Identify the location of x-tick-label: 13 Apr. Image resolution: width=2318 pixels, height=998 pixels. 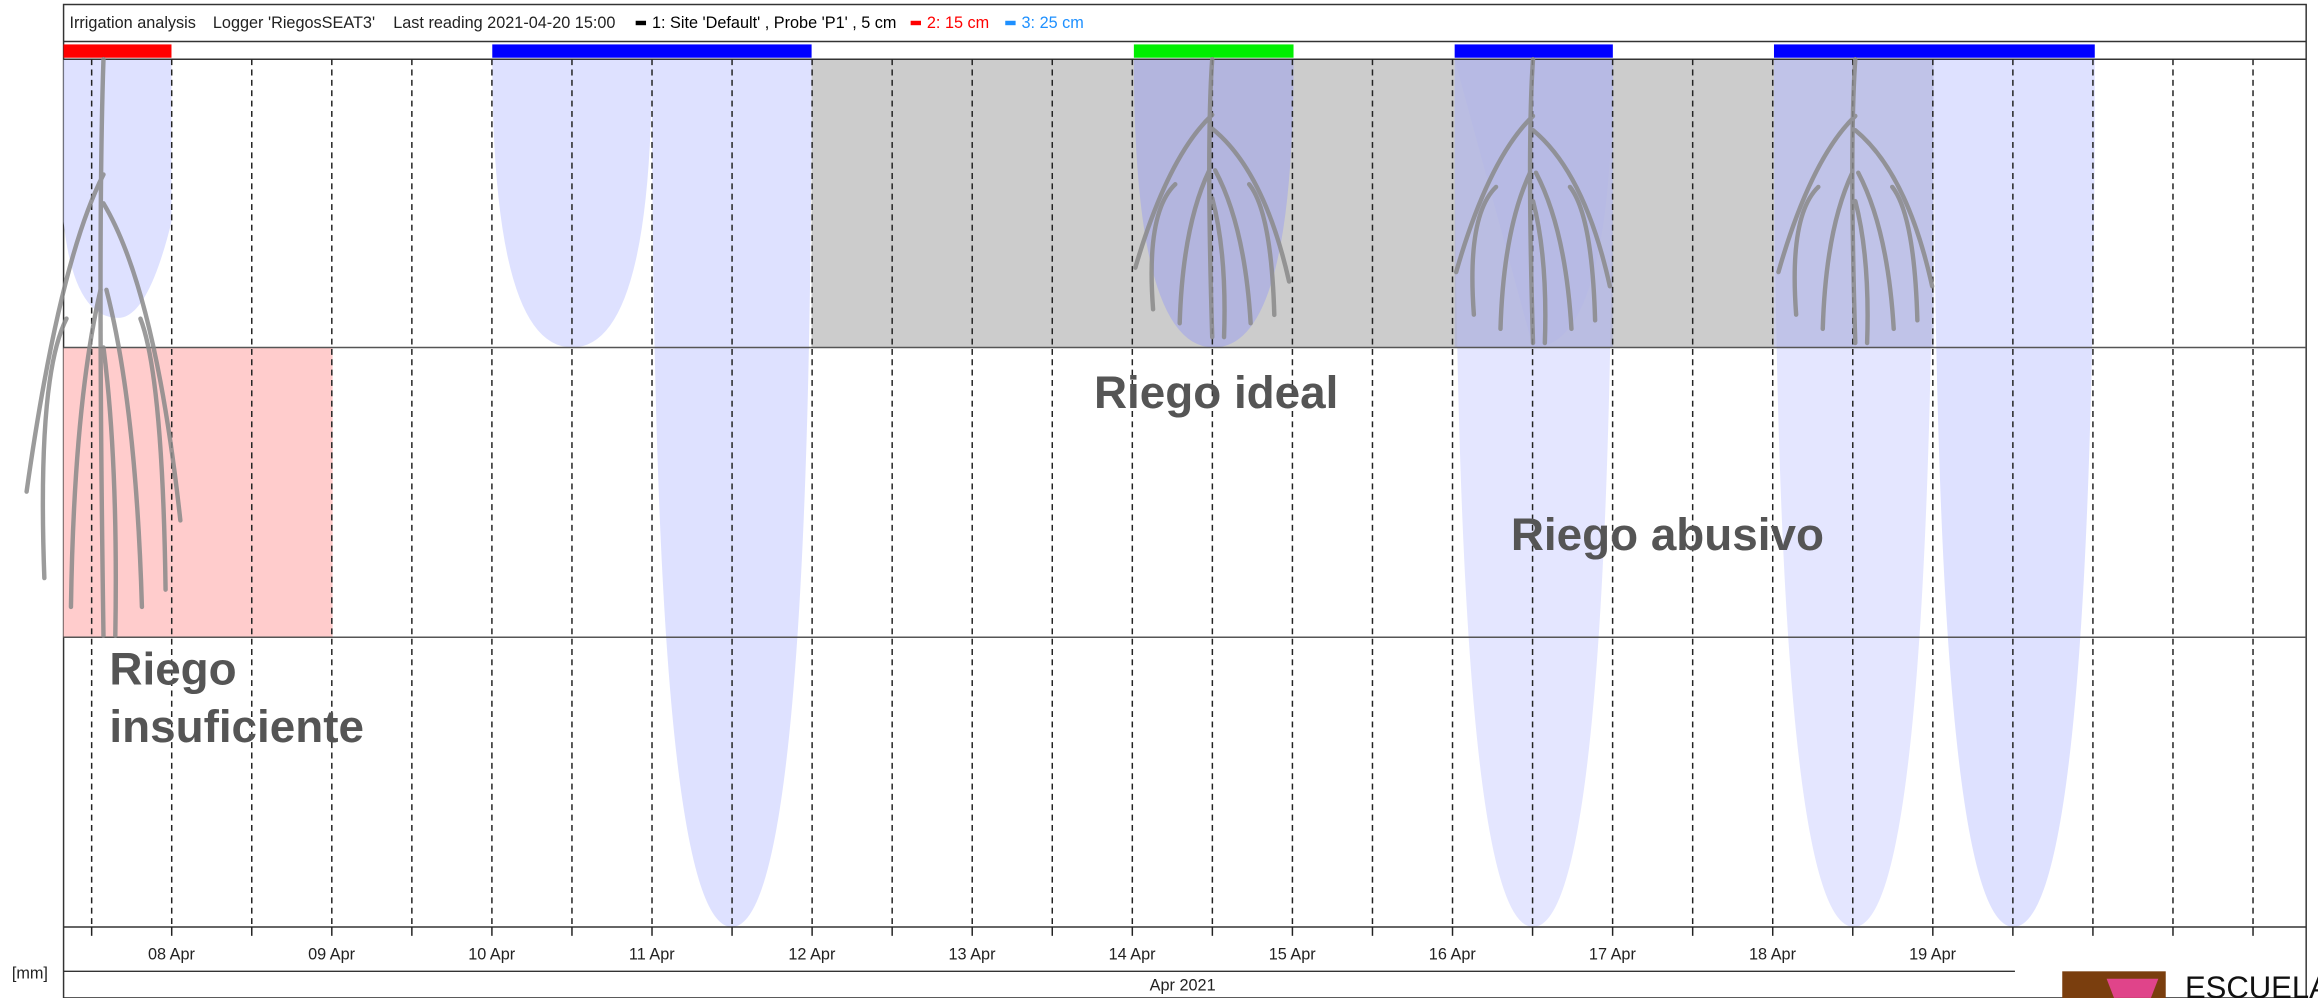
(973, 954).